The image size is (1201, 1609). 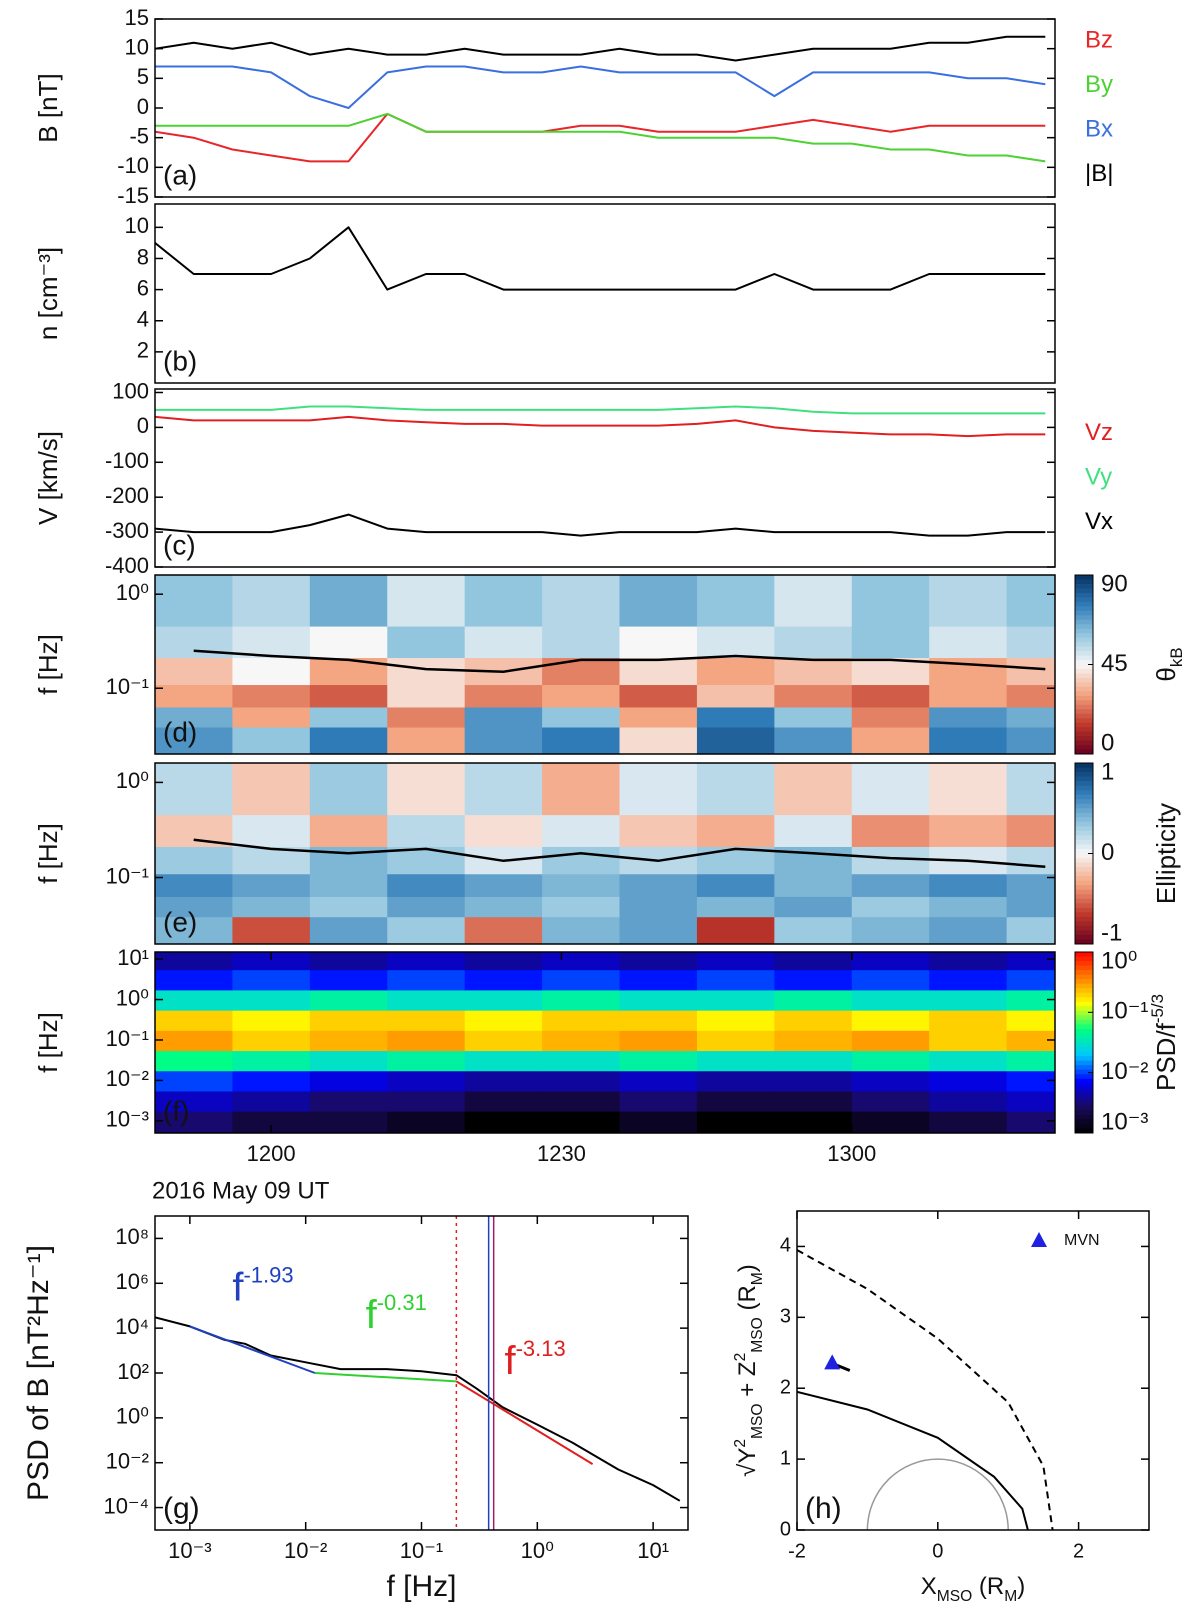 What do you see at coordinates (1114, 663) in the screenshot?
I see `colorbar-tick-label: 45` at bounding box center [1114, 663].